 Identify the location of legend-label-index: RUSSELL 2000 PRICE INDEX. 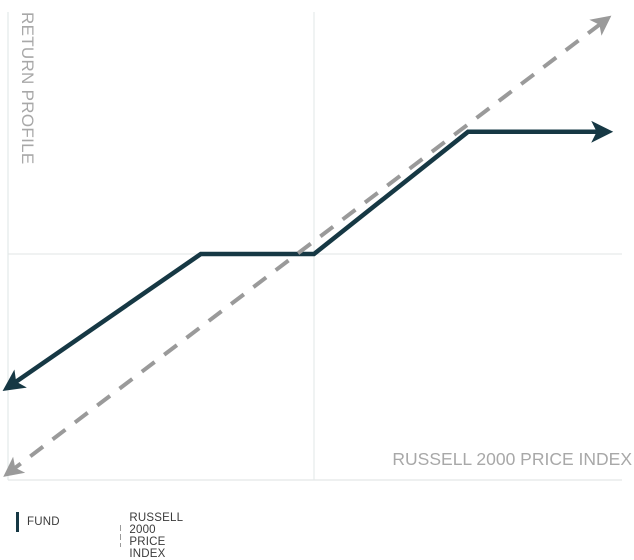
(156, 536).